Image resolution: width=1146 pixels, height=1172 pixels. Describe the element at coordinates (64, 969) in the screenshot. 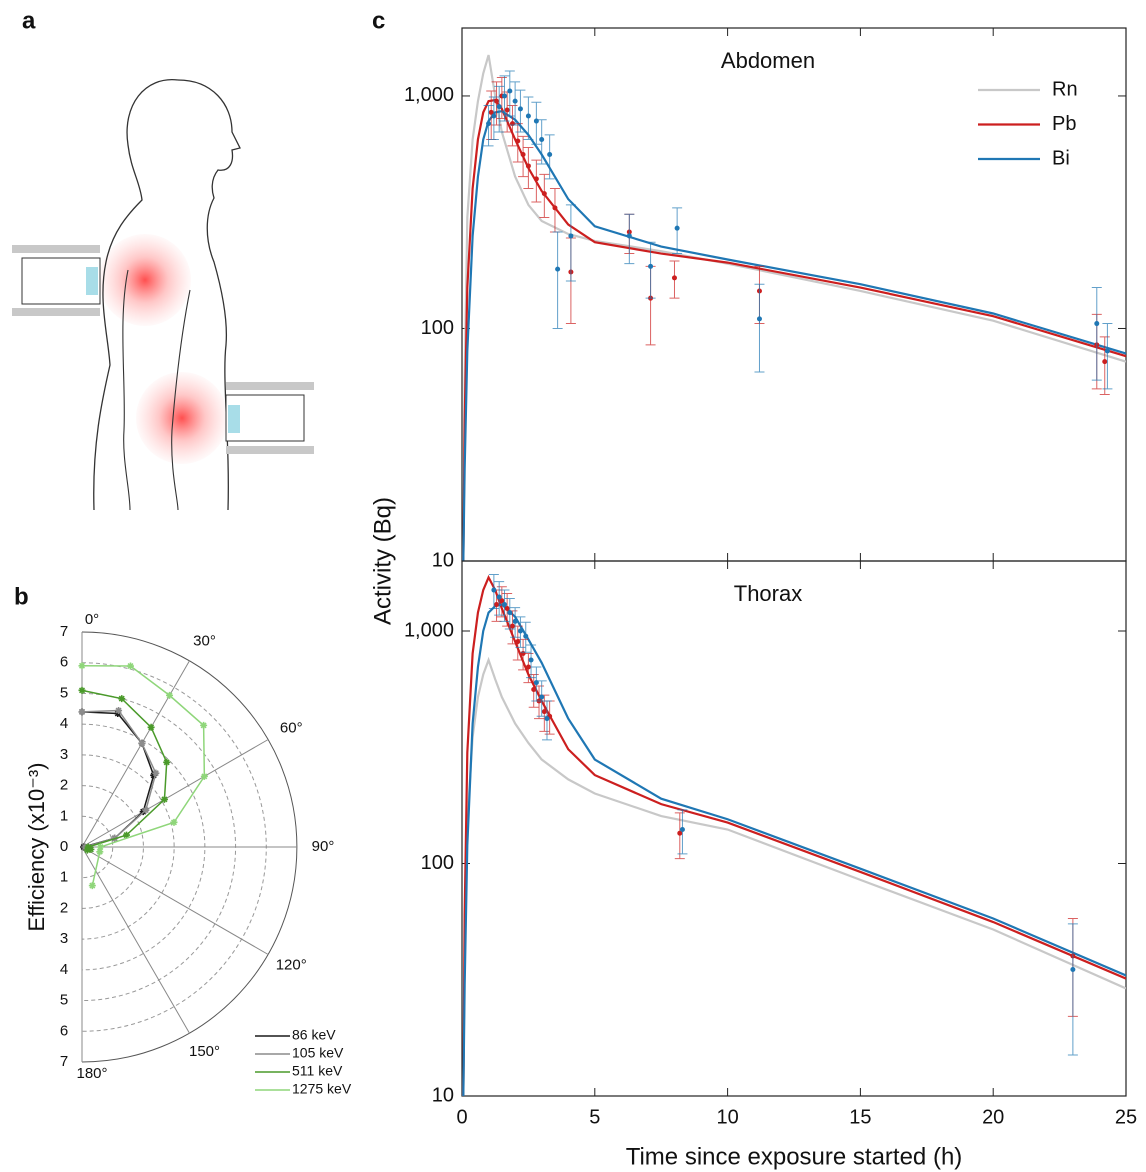

I see `r-tick-label: 4` at that location.